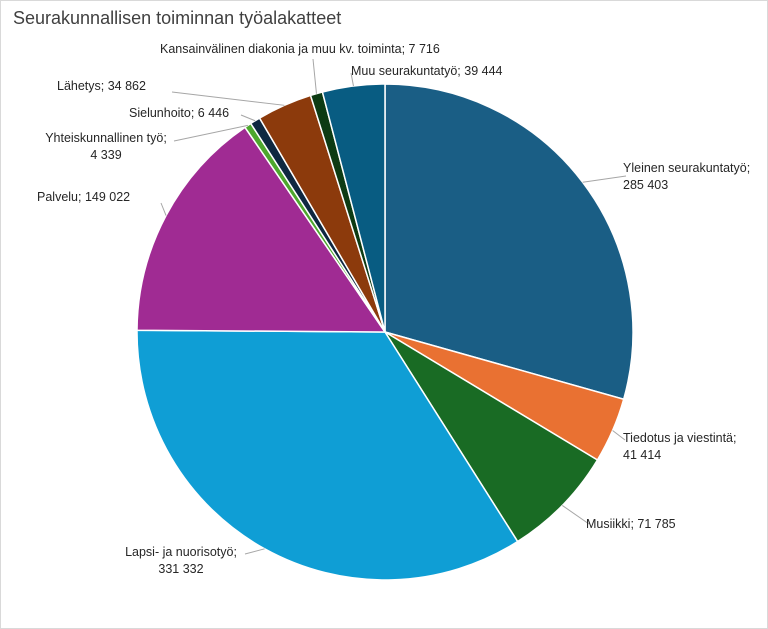  What do you see at coordinates (686, 176) in the screenshot?
I see `data-label-yleinen-seurakuntatyo: Yleinen seurakuntatyö; 285 403` at bounding box center [686, 176].